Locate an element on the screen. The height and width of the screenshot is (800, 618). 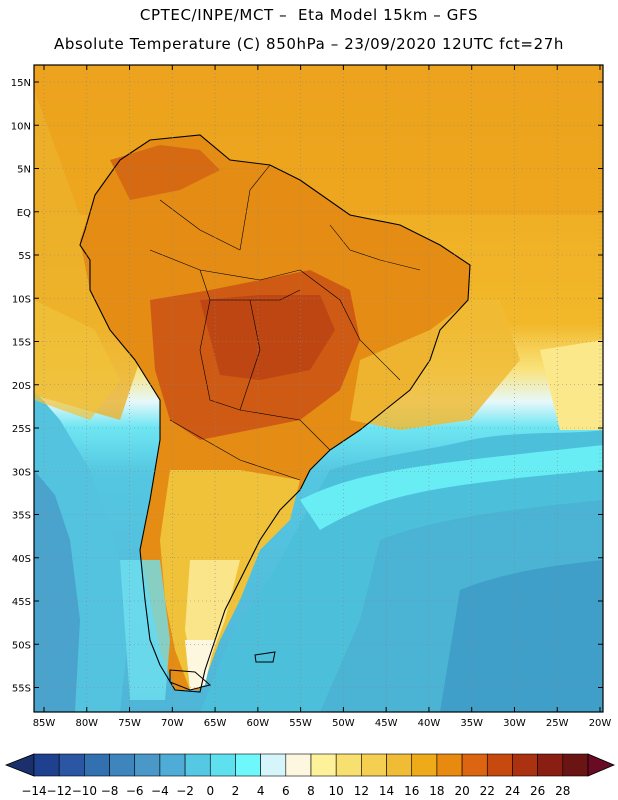
colorbar-label: −10 is located at coordinates (84, 791).